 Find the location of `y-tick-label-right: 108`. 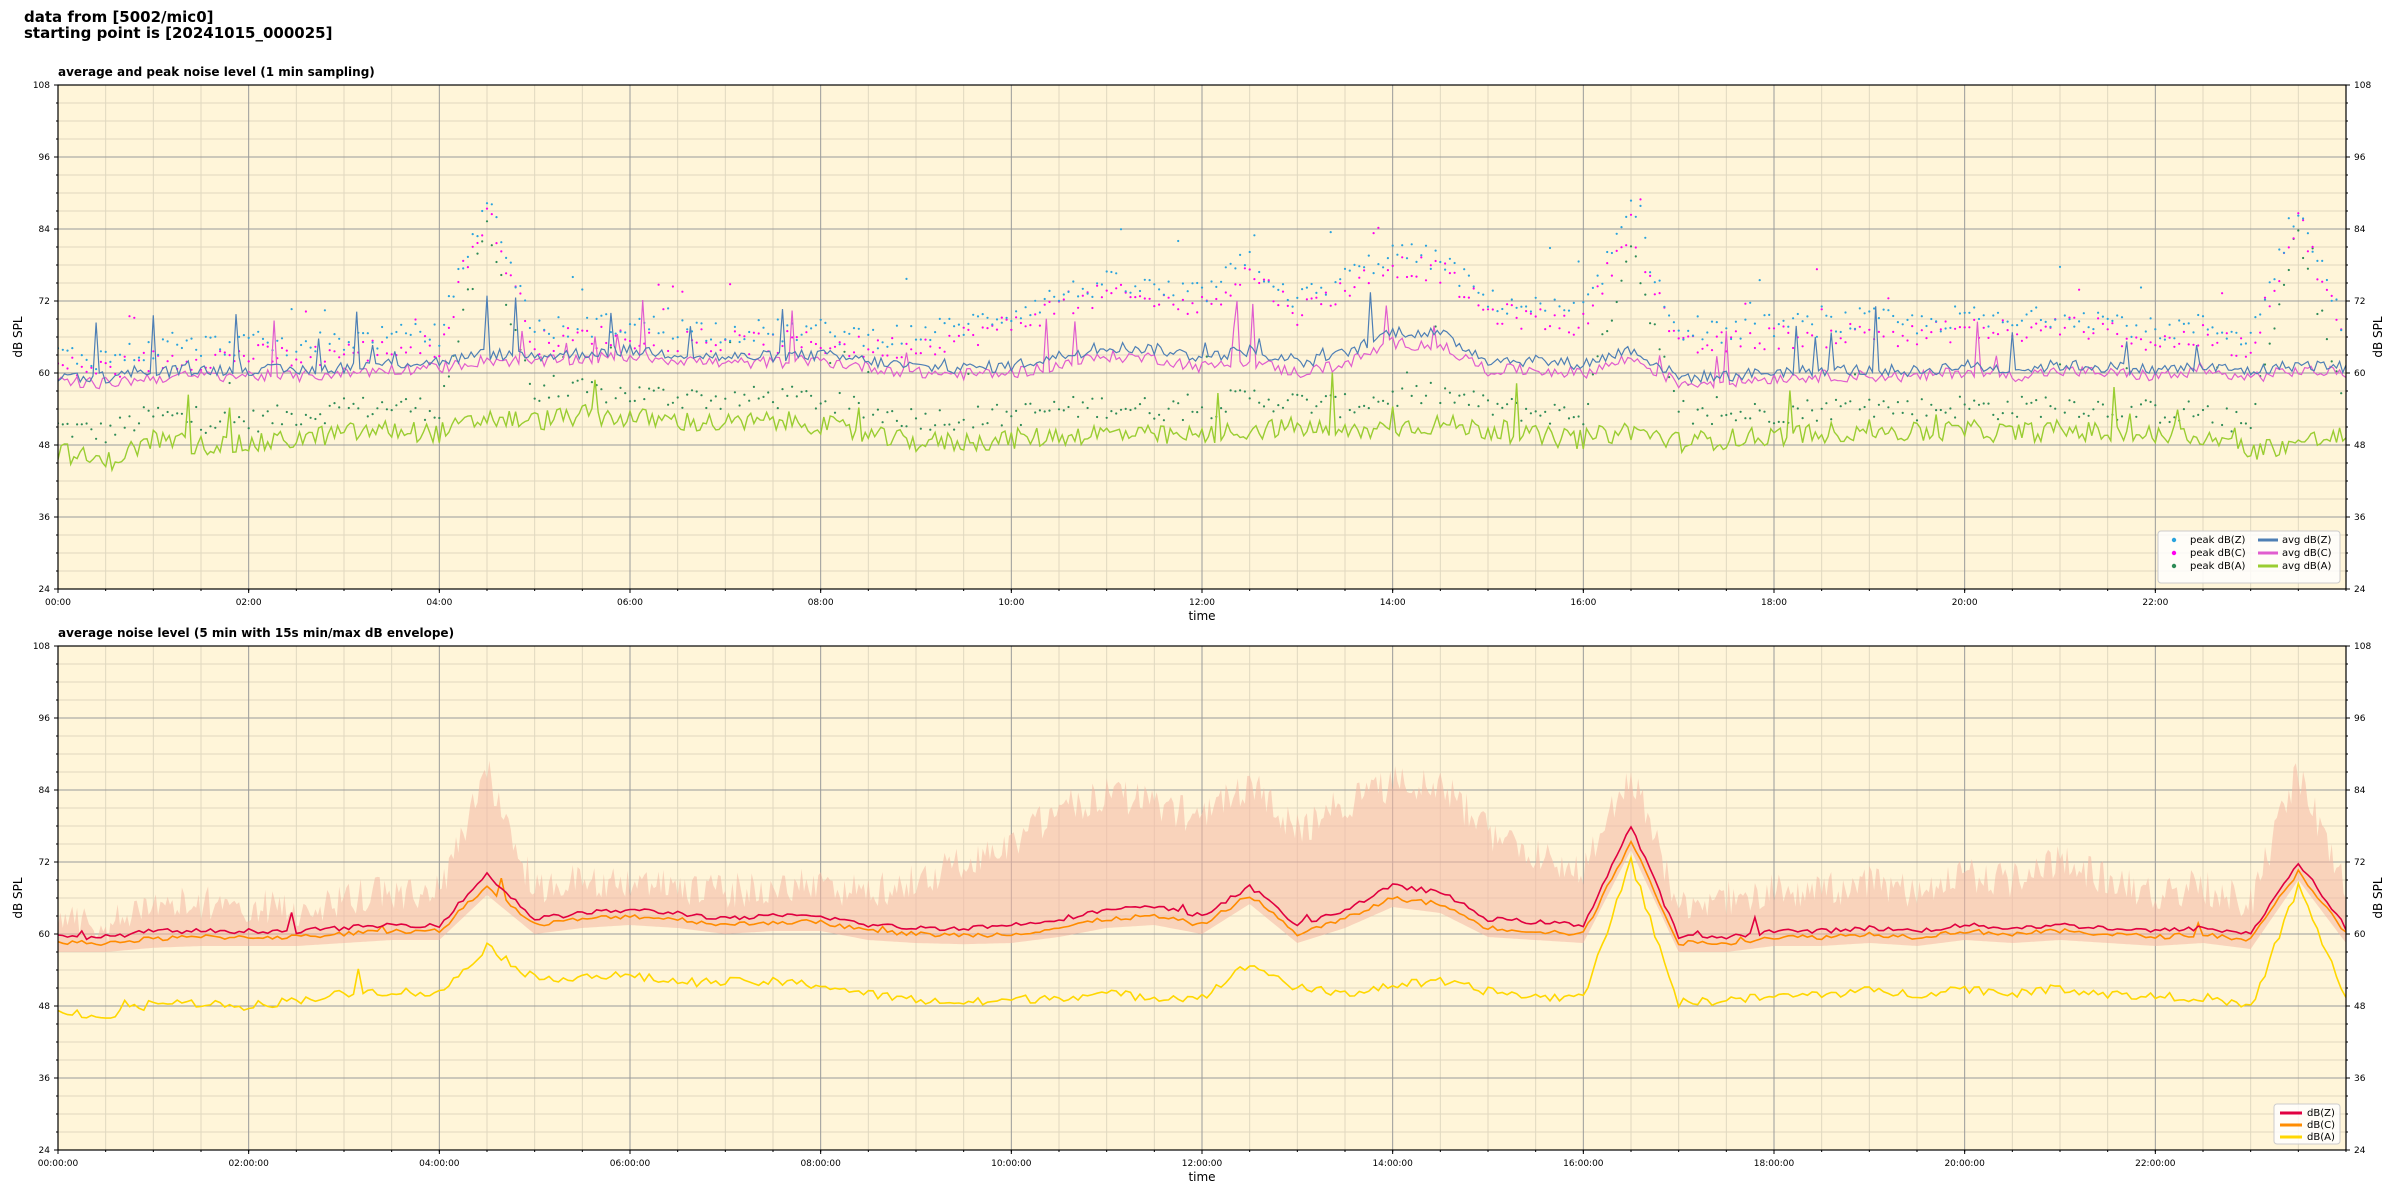

y-tick-label-right: 108 is located at coordinates (2362, 647).